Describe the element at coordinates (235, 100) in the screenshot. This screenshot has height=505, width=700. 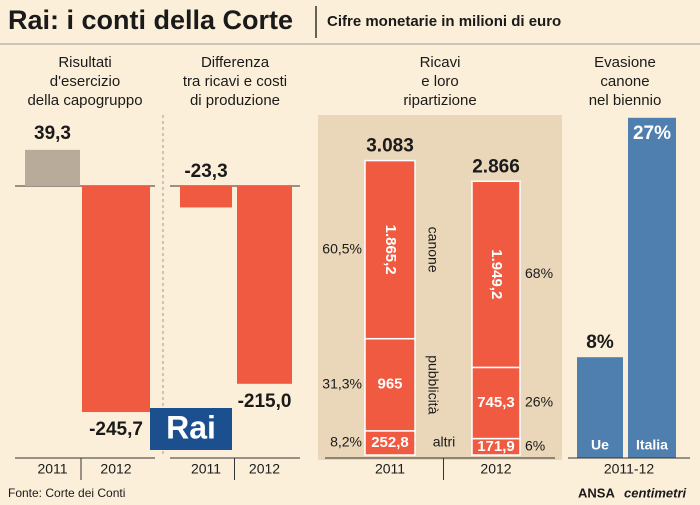
I see `panel-title: di produzione` at that location.